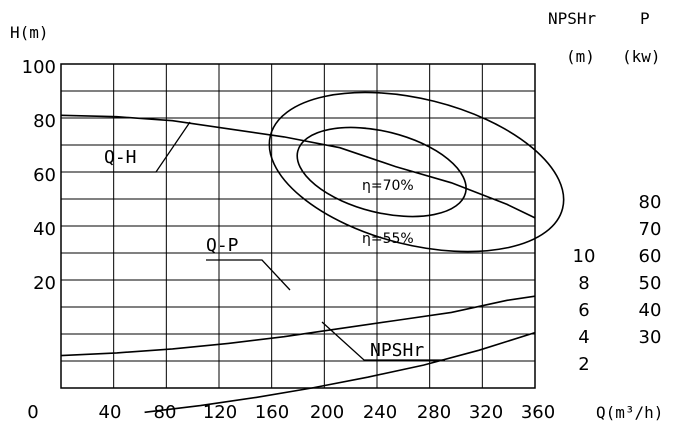  Describe the element at coordinates (650, 337) in the screenshot. I see `power-tick-label: 30` at that location.